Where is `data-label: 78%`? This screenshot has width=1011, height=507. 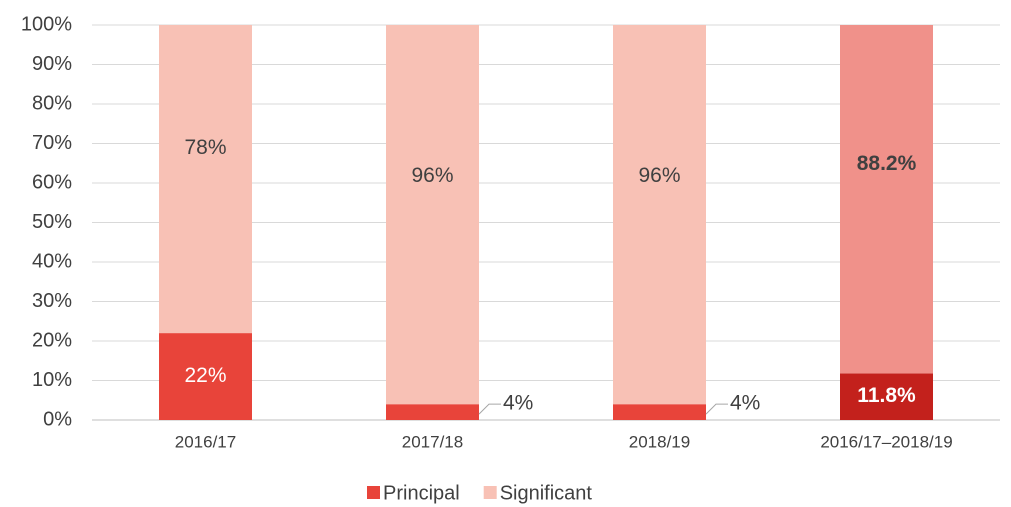
data-label: 78% is located at coordinates (205, 147).